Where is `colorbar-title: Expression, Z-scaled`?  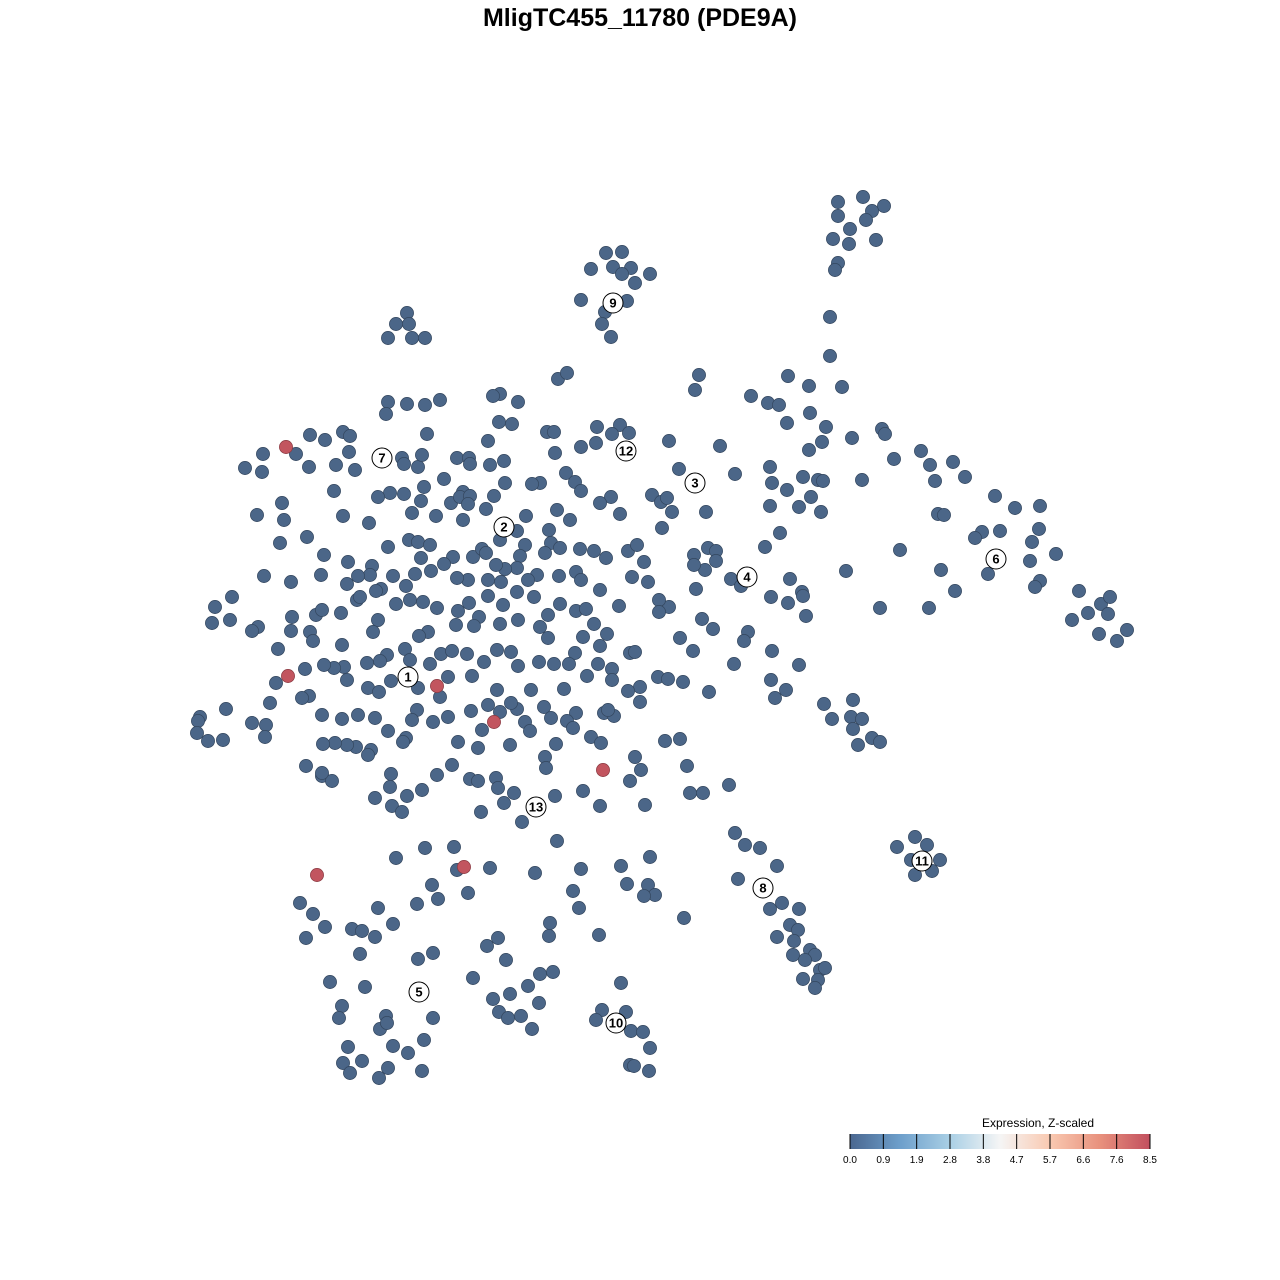 colorbar-title: Expression, Z-scaled is located at coordinates (1038, 1123).